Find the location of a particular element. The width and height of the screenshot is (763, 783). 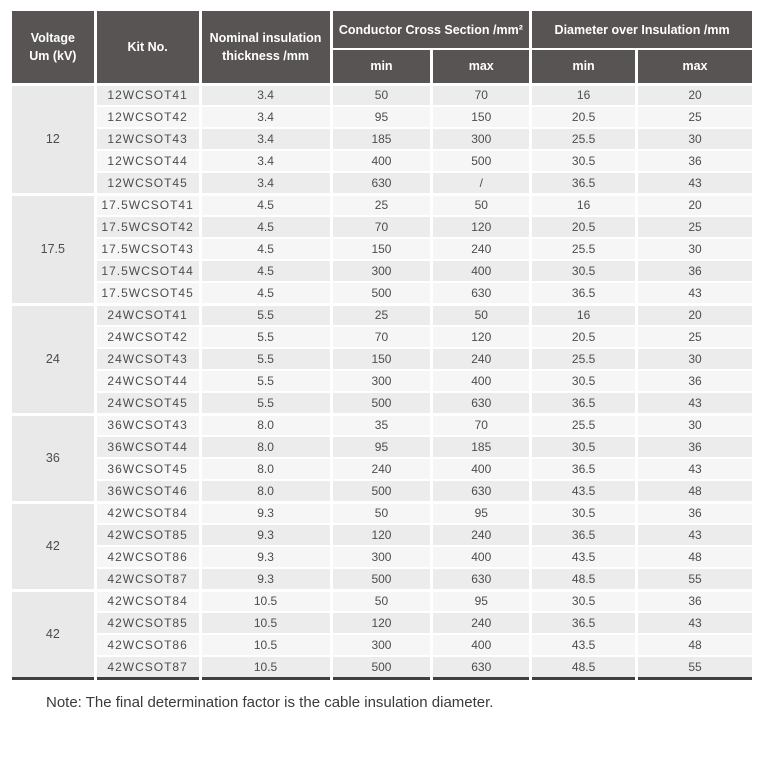

header-voltage: Voltage Um (kV) is located at coordinates (53, 47).